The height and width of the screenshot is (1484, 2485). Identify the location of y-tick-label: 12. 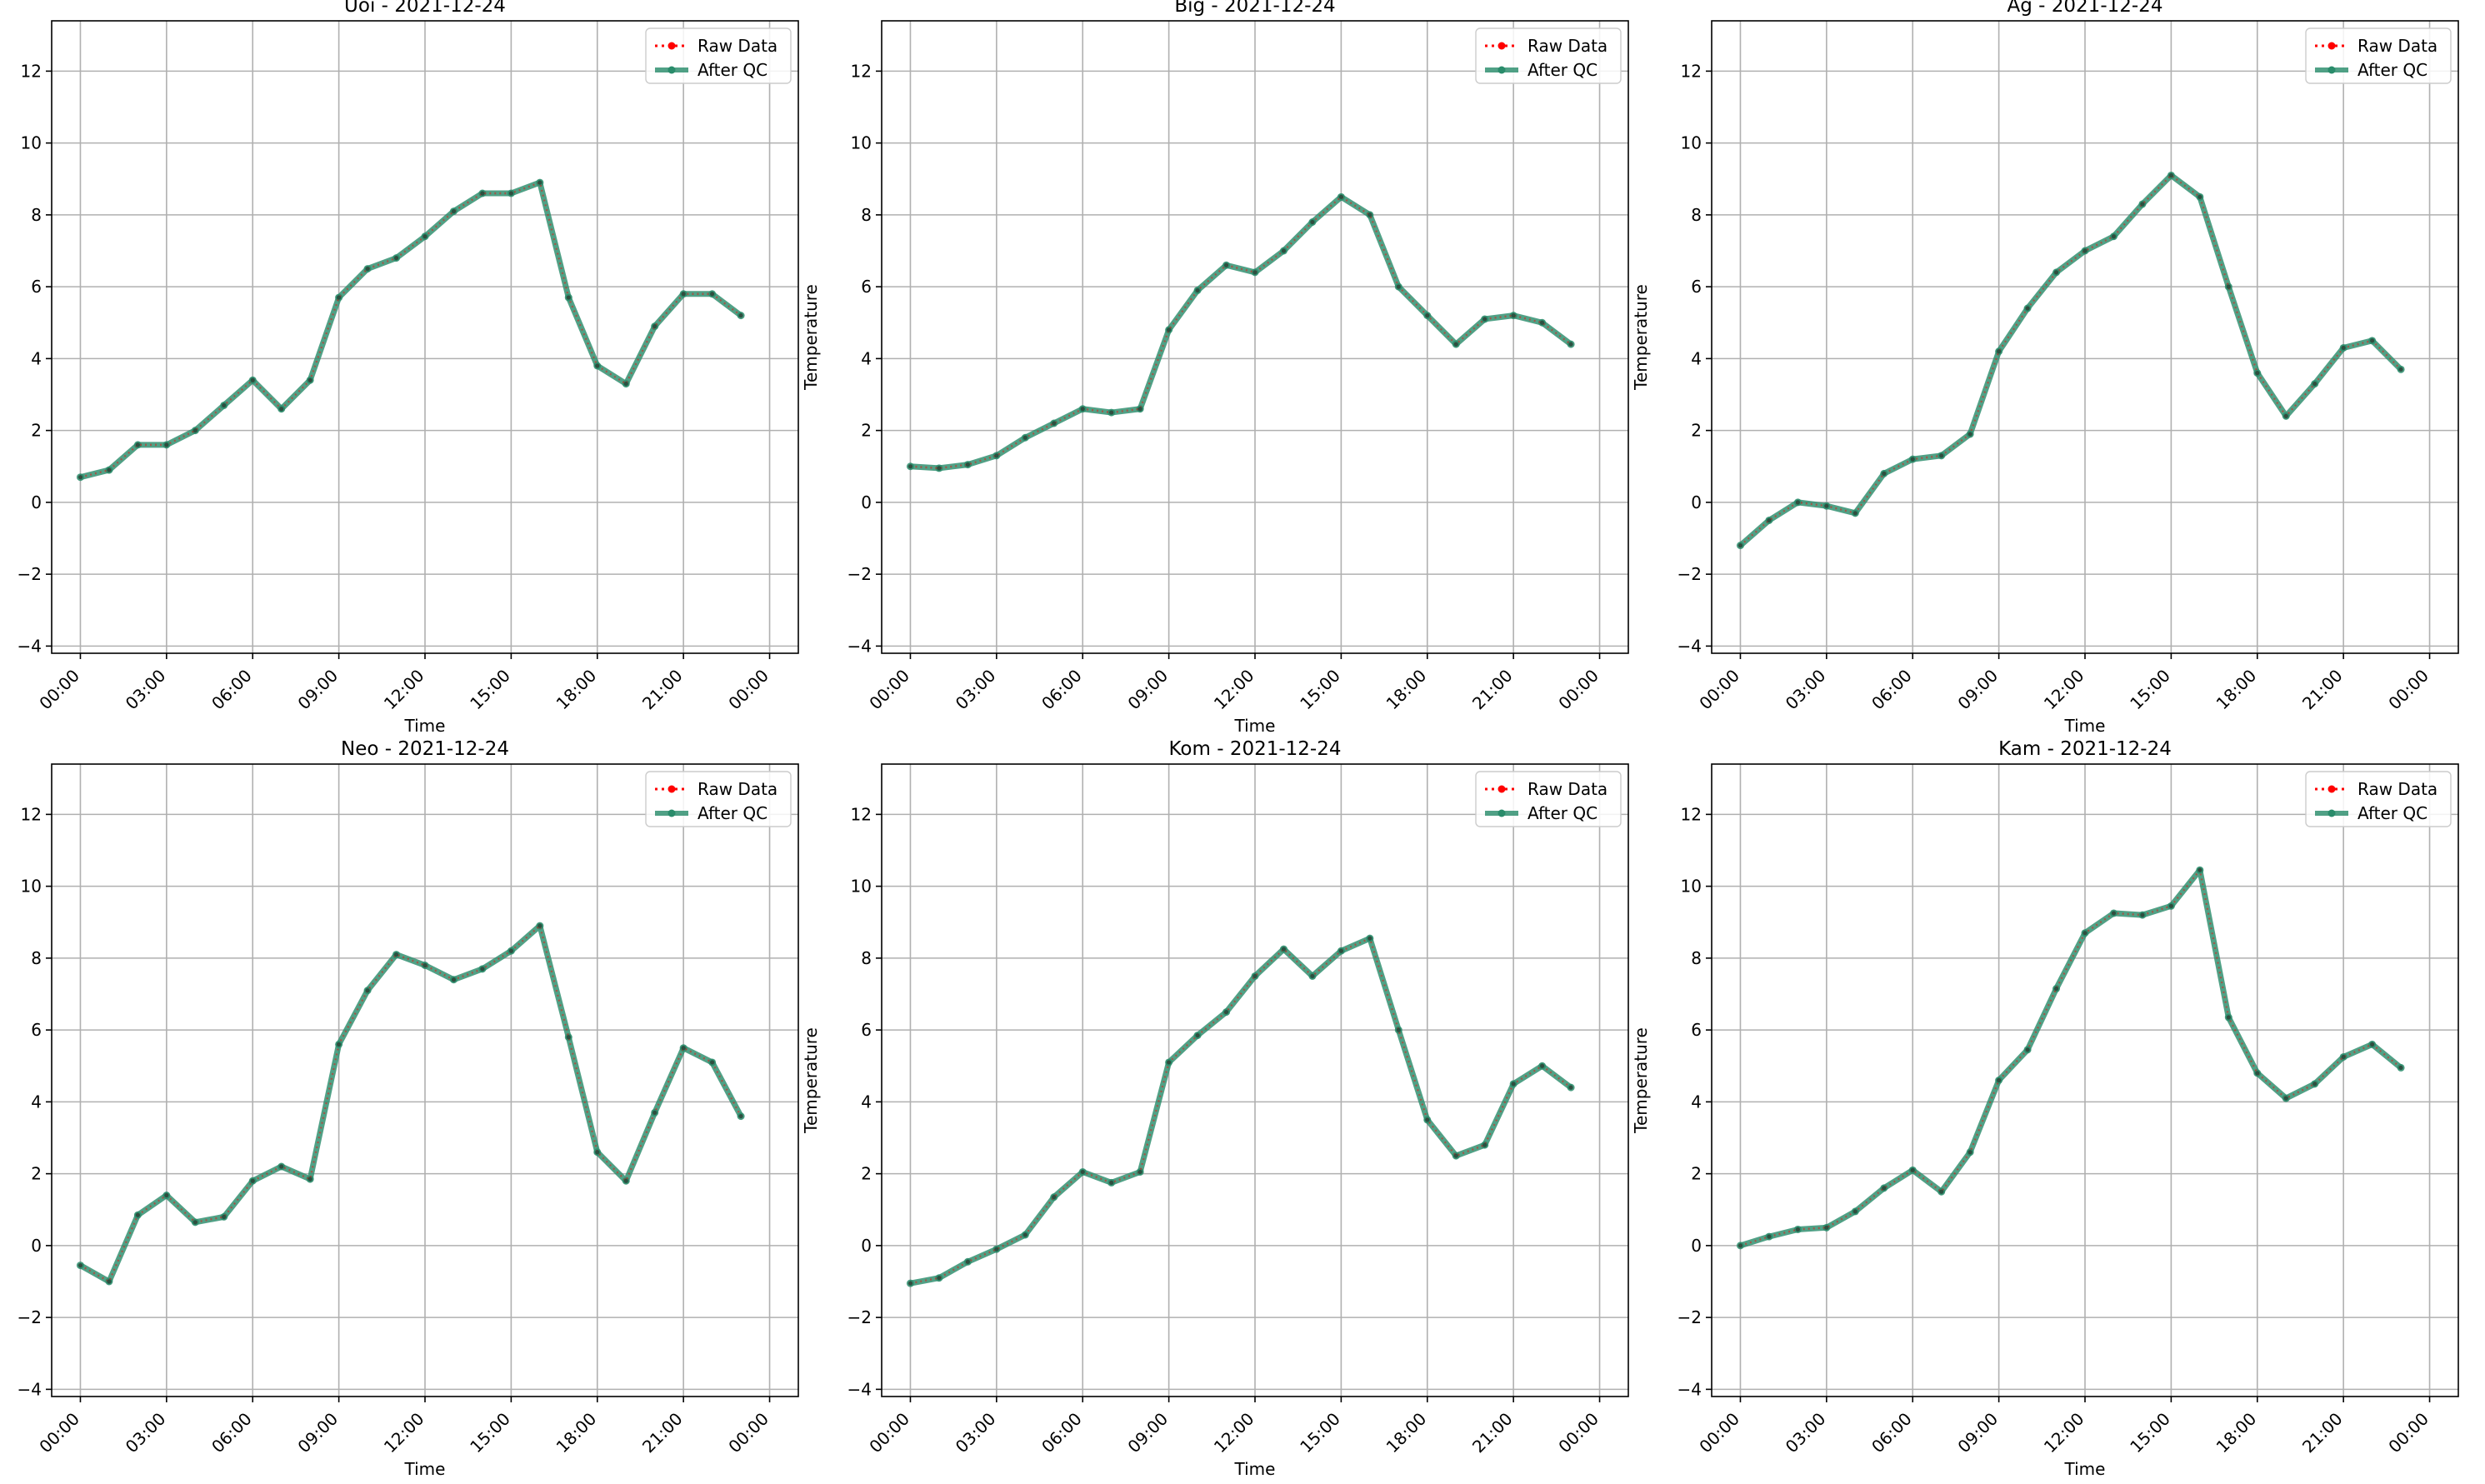
(31, 814).